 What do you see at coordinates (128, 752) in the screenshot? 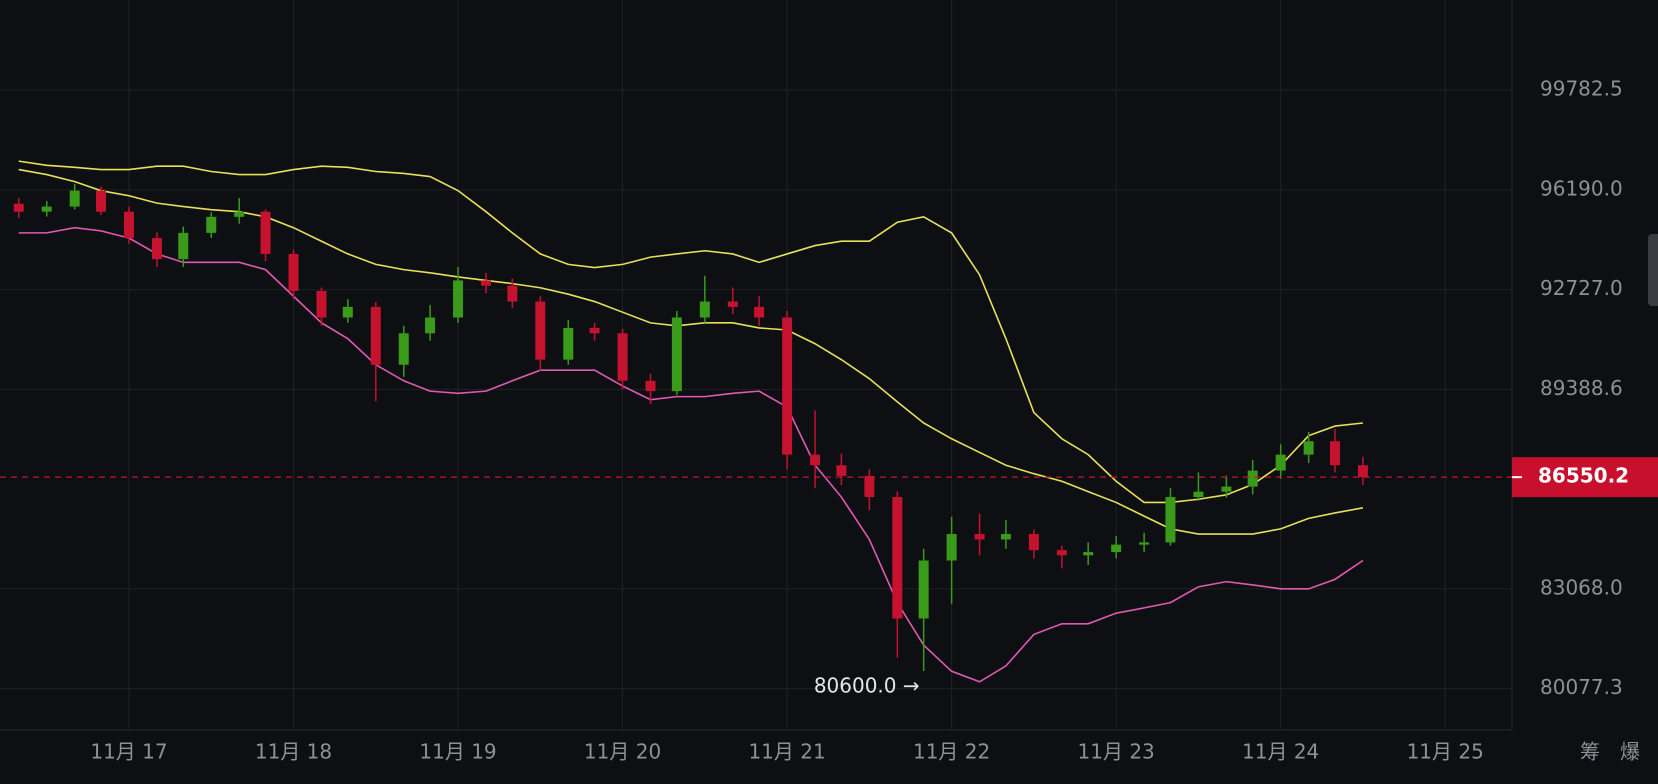
I see `x-tick-label: 11月 17` at bounding box center [128, 752].